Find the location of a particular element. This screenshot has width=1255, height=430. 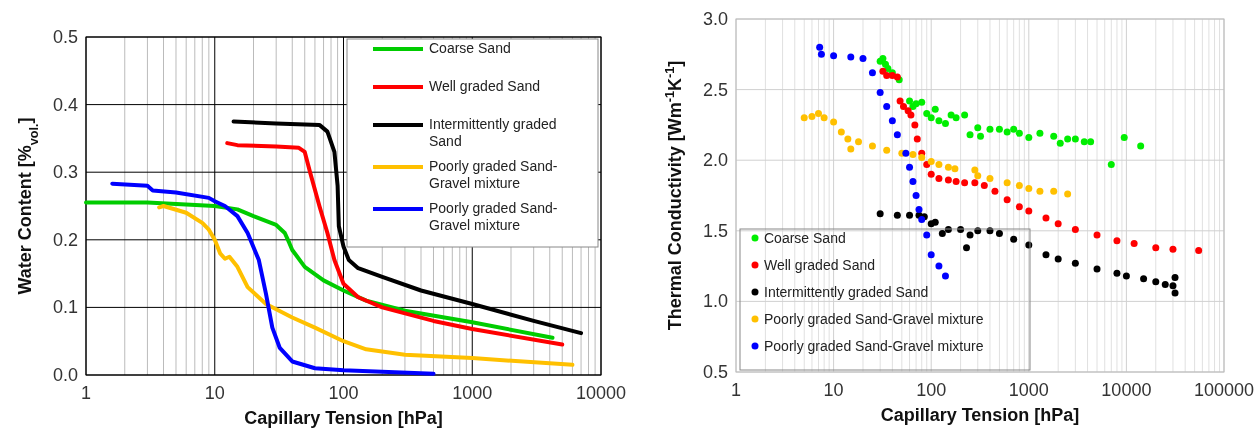

y-tick-label: 0.2 is located at coordinates (65, 239).